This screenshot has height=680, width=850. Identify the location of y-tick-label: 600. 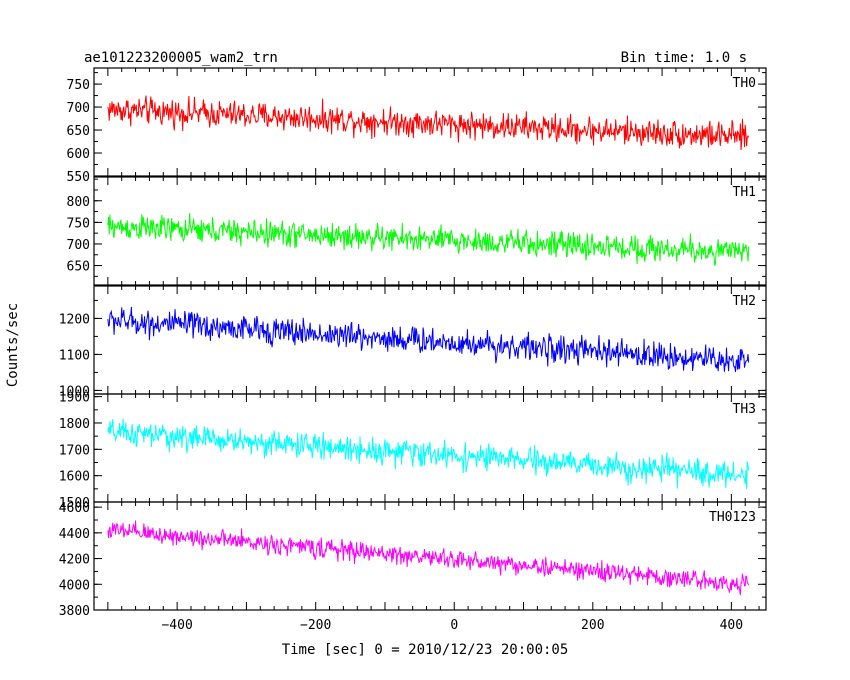
(78, 154).